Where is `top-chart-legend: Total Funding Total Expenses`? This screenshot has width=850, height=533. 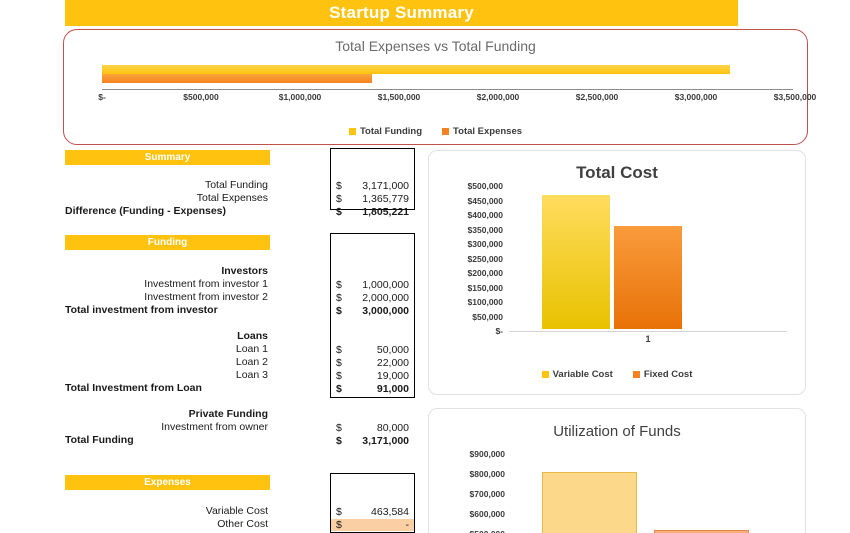
top-chart-legend: Total Funding Total Expenses is located at coordinates (435, 131).